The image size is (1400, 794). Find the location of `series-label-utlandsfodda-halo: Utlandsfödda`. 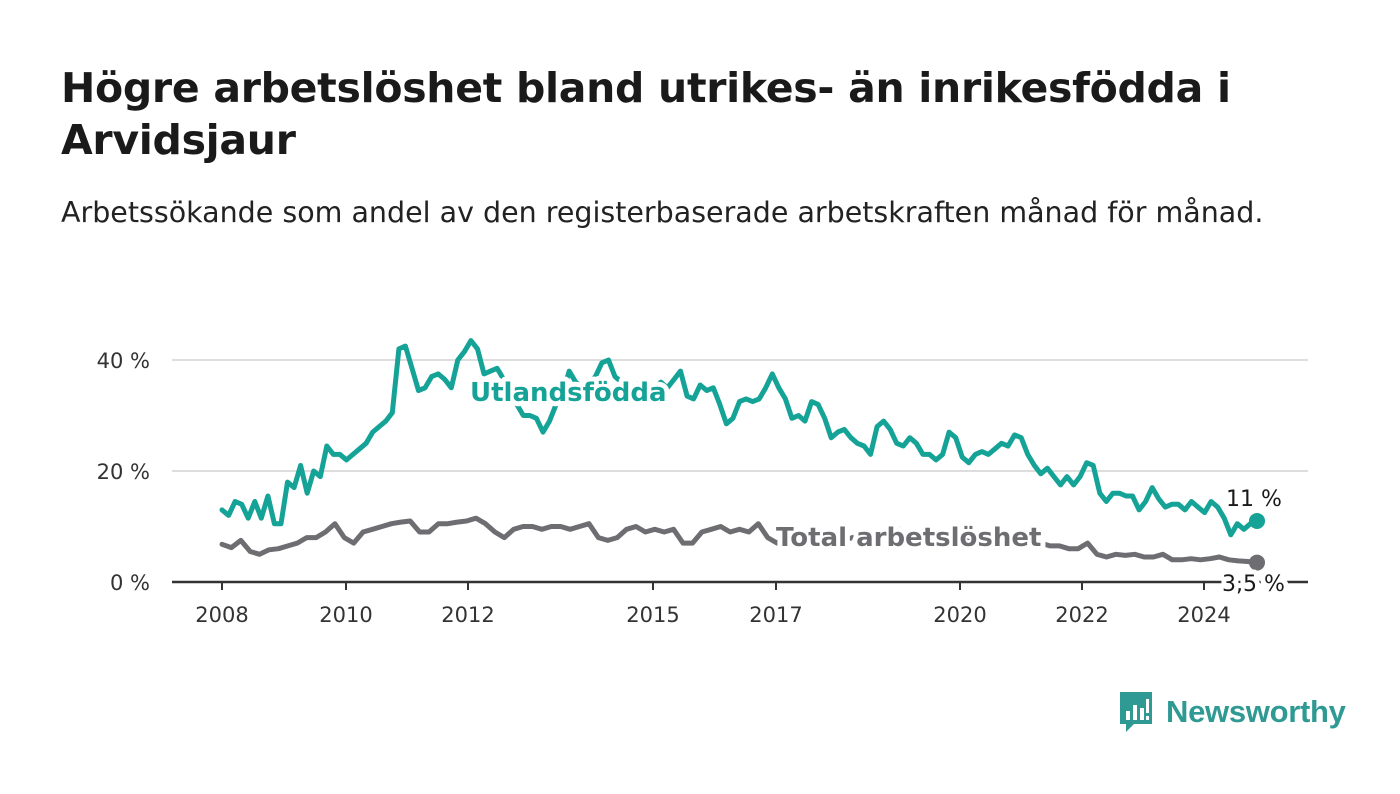

series-label-utlandsfodda-halo: Utlandsfödda is located at coordinates (568, 393).